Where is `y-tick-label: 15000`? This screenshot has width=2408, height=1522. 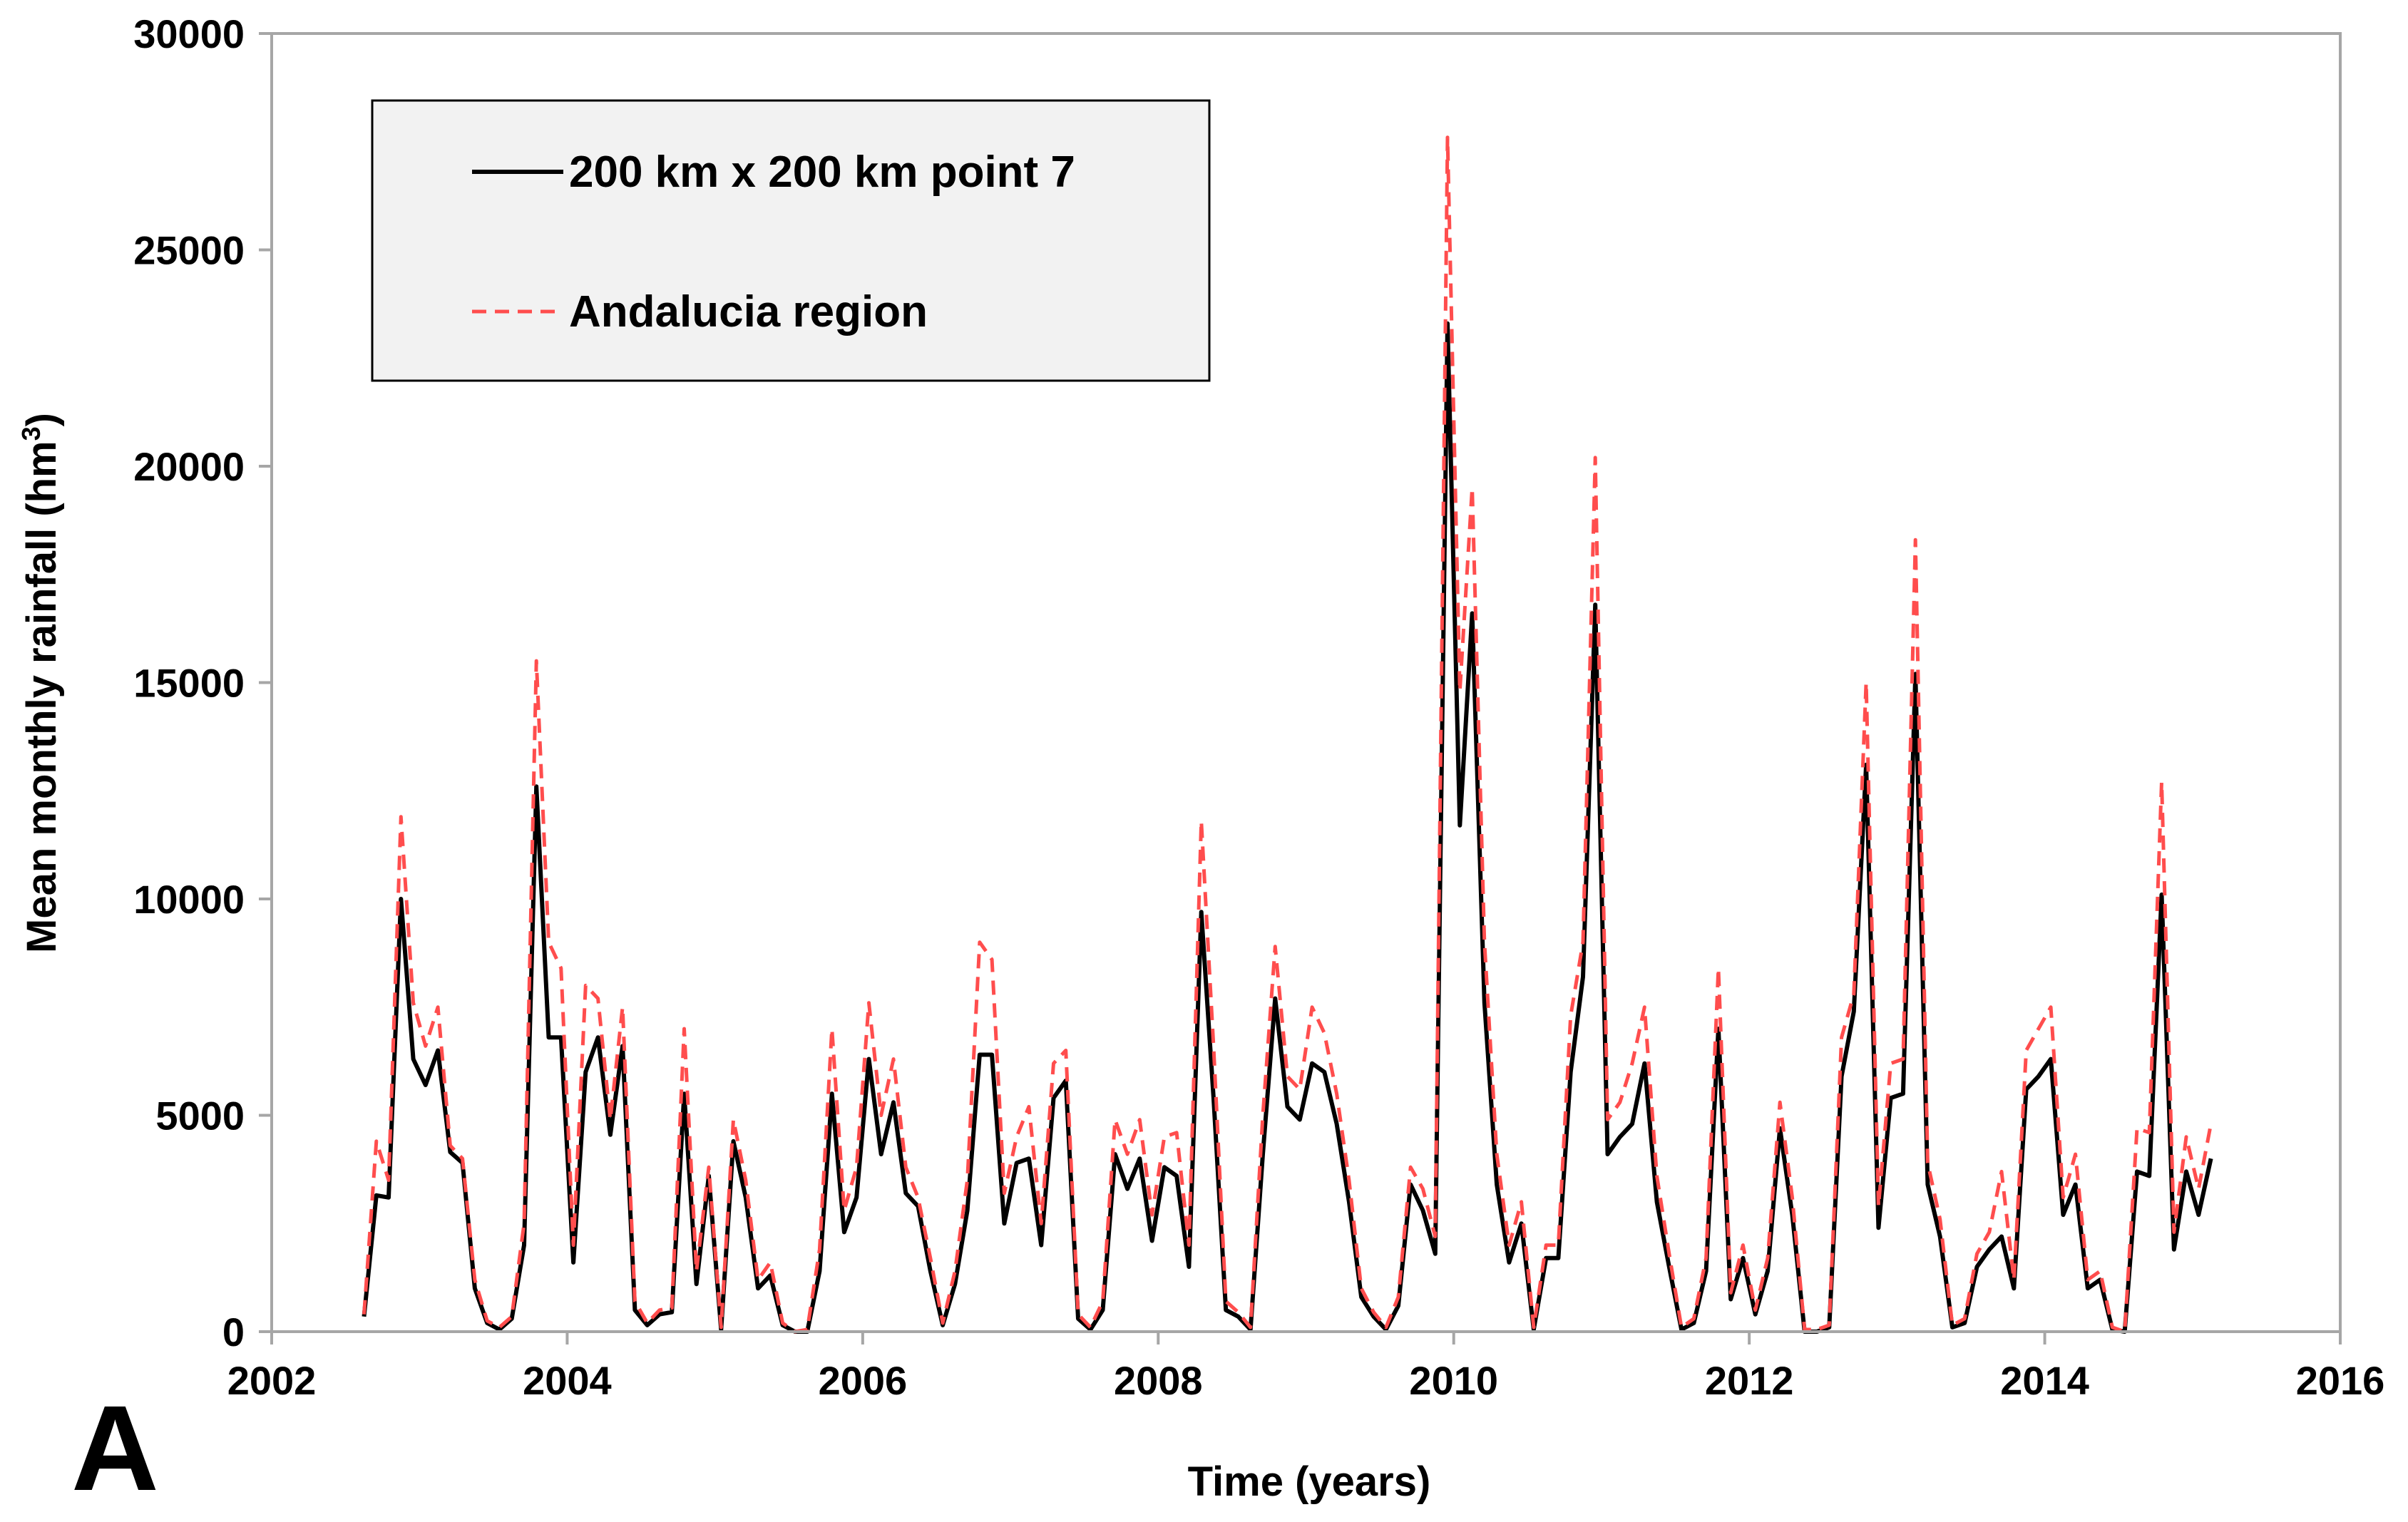
y-tick-label: 15000 is located at coordinates (189, 683).